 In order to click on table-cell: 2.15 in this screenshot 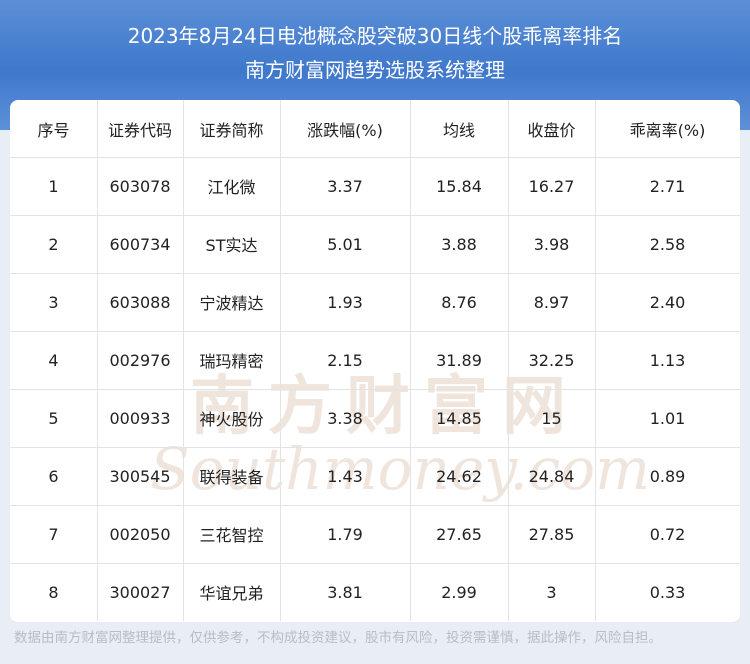, I will do `click(345, 360)`.